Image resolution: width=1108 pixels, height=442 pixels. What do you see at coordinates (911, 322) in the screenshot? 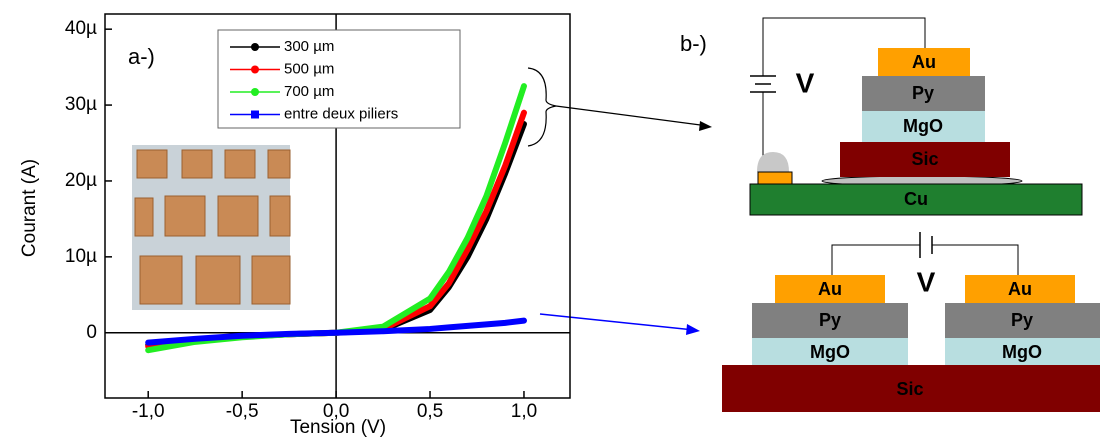
I see `diagram-bottom: V Sic MgO Py Au MgO Py Au` at bounding box center [911, 322].